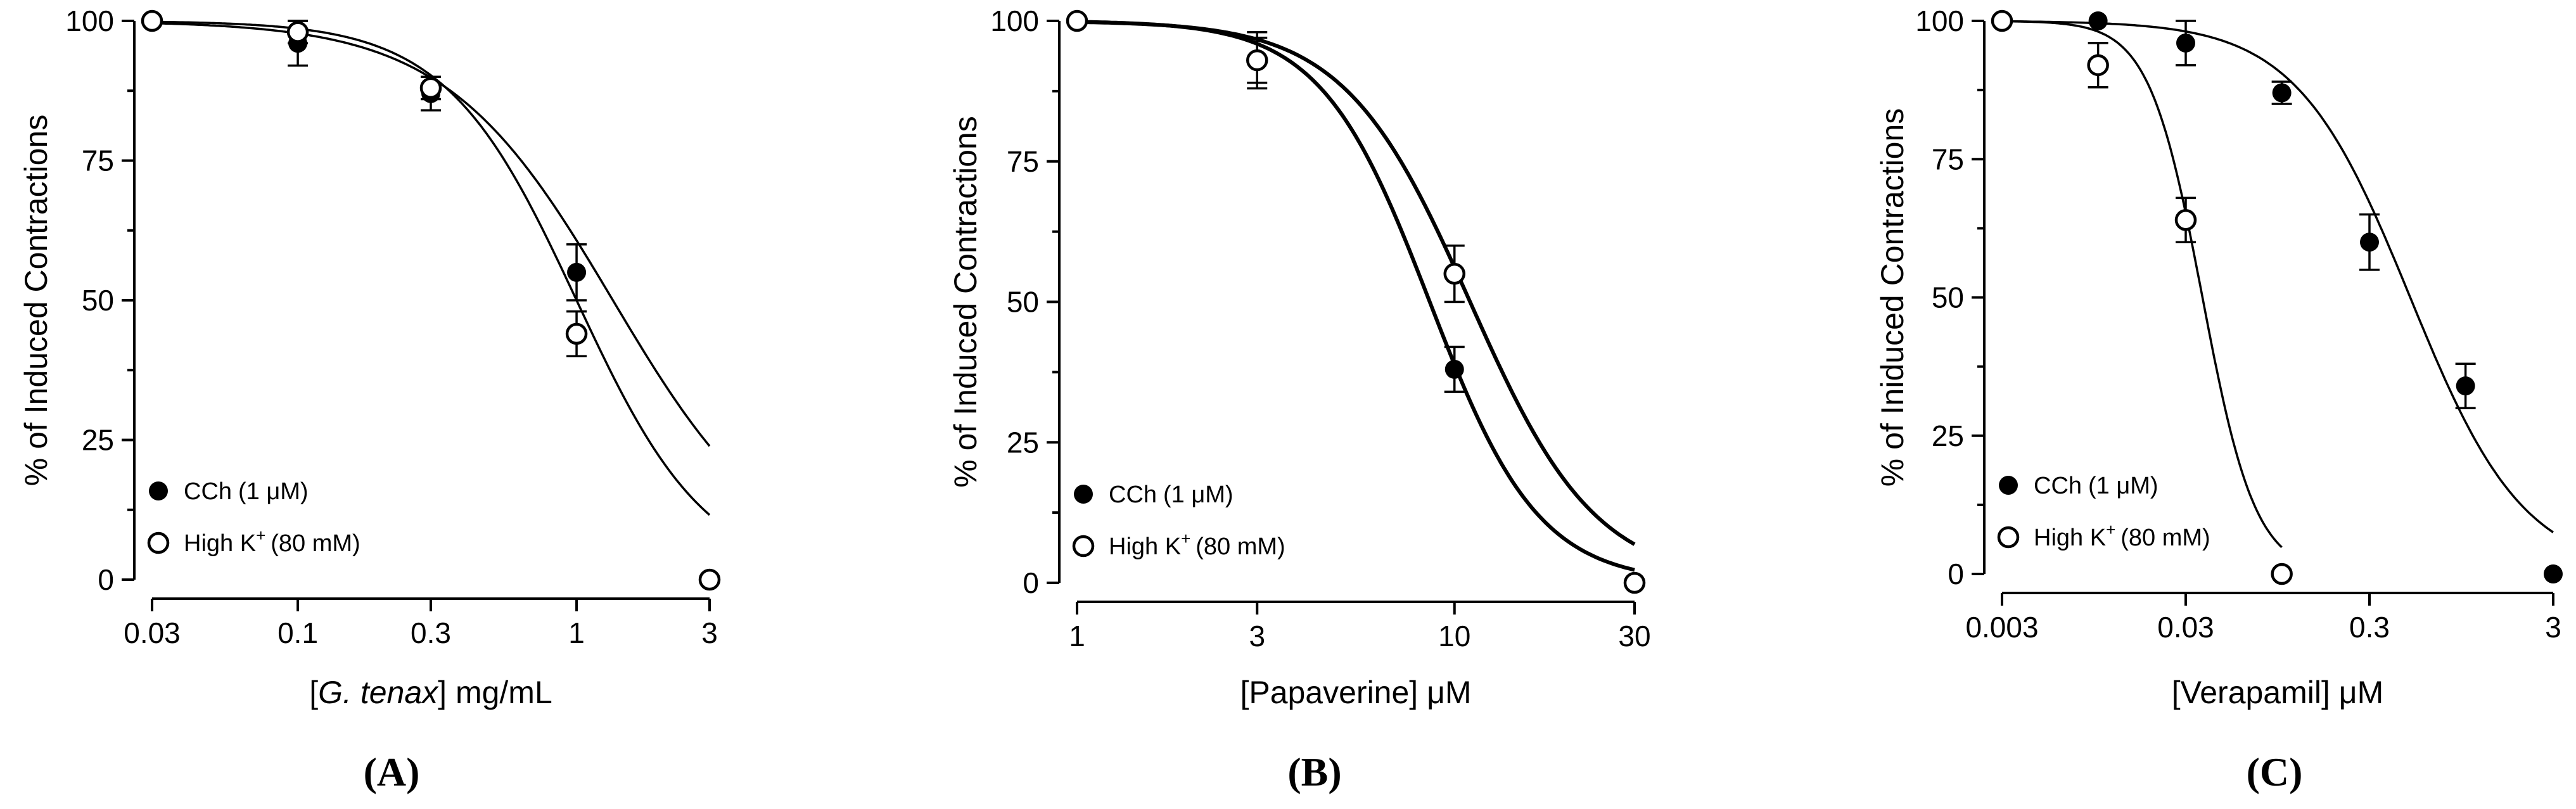  Describe the element at coordinates (2275, 771) in the screenshot. I see `panel-label: (C)` at that location.